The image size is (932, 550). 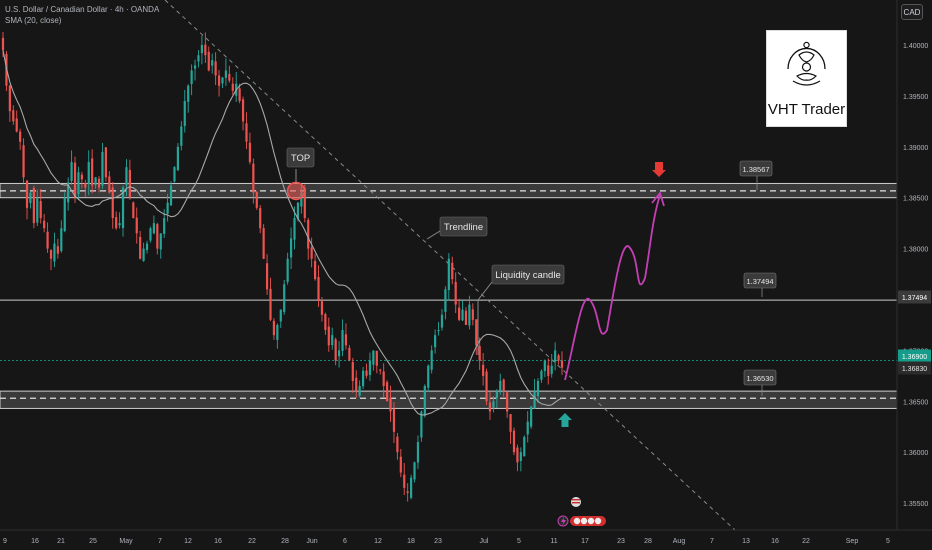 What do you see at coordinates (433, 235) in the screenshot?
I see `trendline-connector` at bounding box center [433, 235].